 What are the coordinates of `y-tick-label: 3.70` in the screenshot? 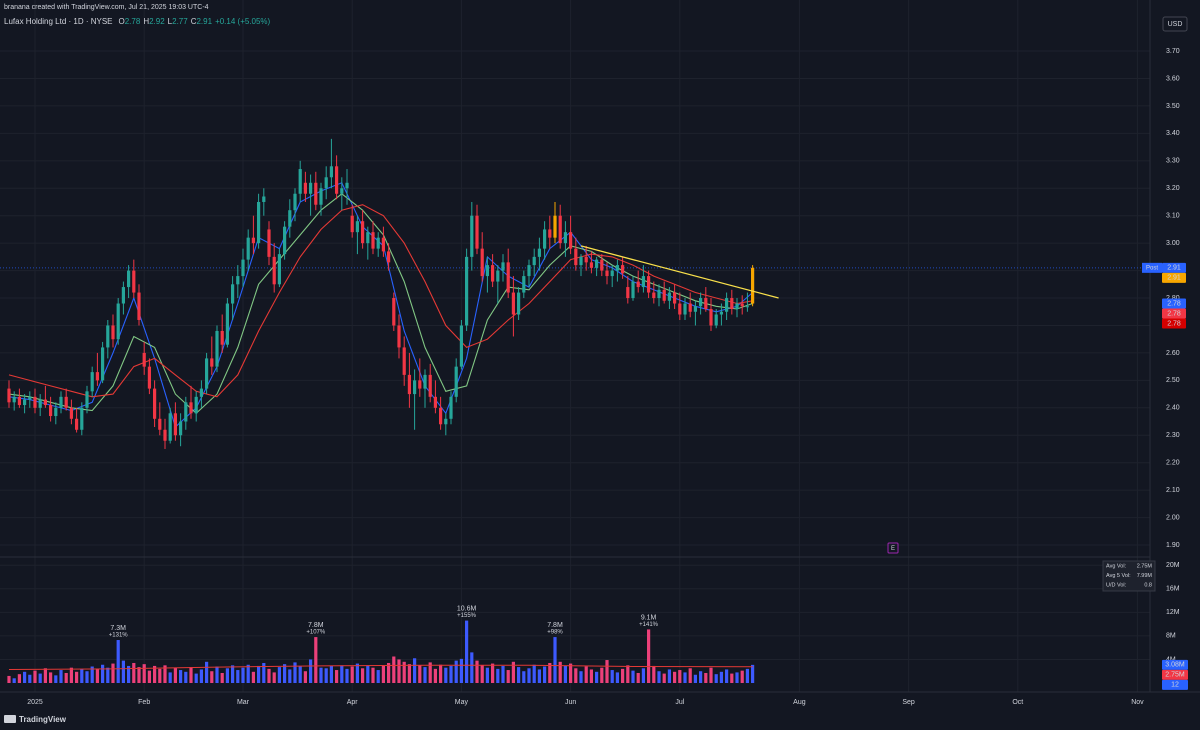 It's located at (1173, 51).